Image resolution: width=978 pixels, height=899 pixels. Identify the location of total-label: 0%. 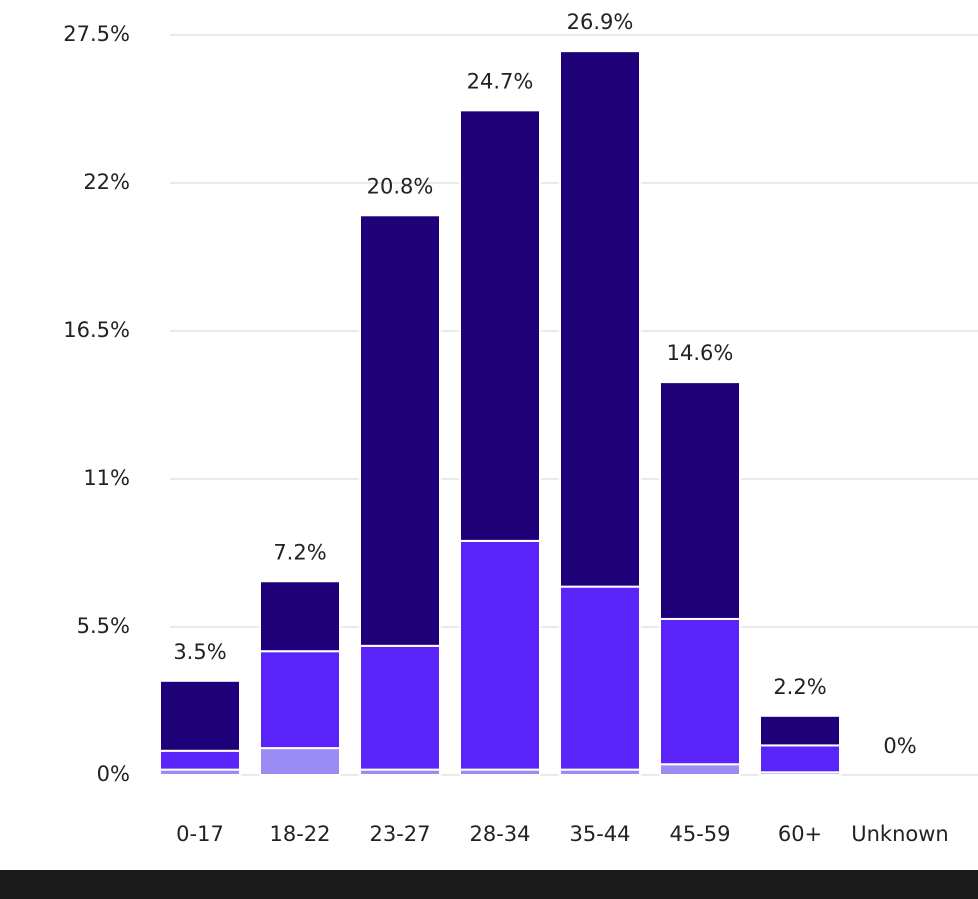
(899, 746).